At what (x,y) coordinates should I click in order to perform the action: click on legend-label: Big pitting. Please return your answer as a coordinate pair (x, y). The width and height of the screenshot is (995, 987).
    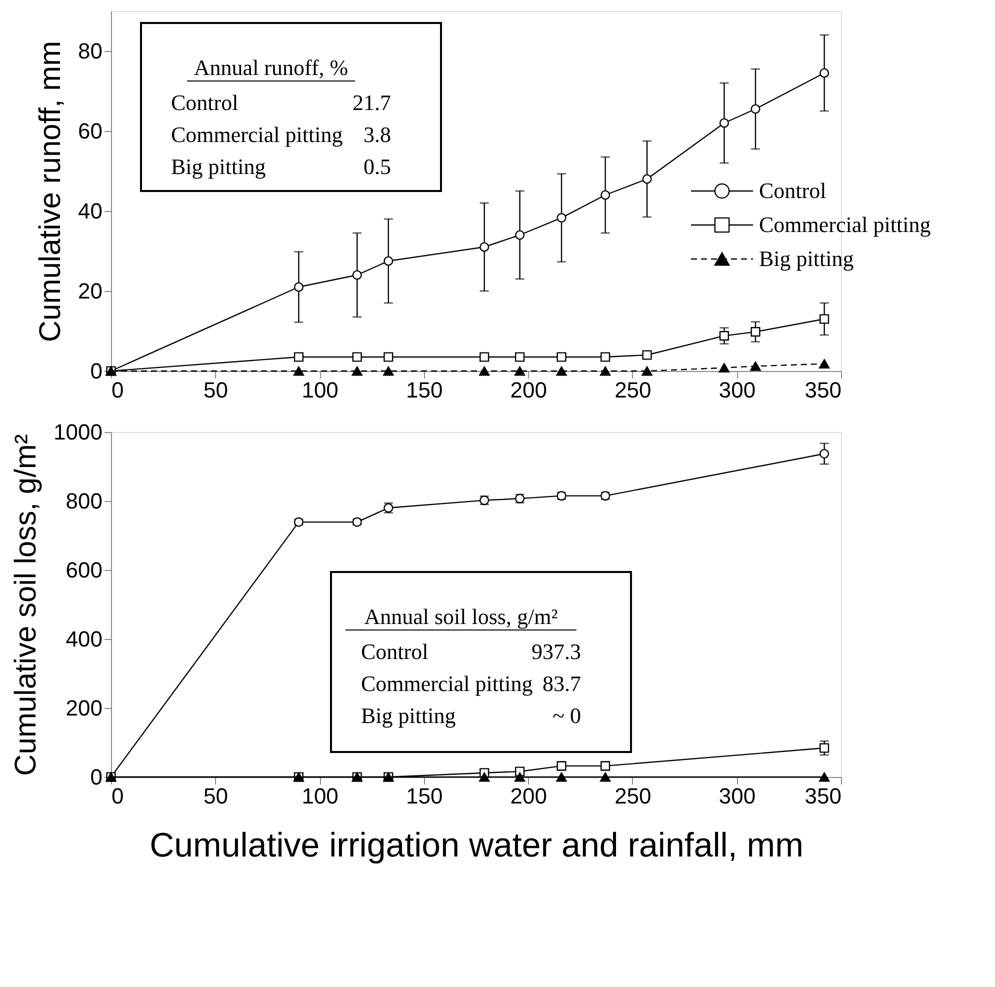
    Looking at the image, I should click on (806, 258).